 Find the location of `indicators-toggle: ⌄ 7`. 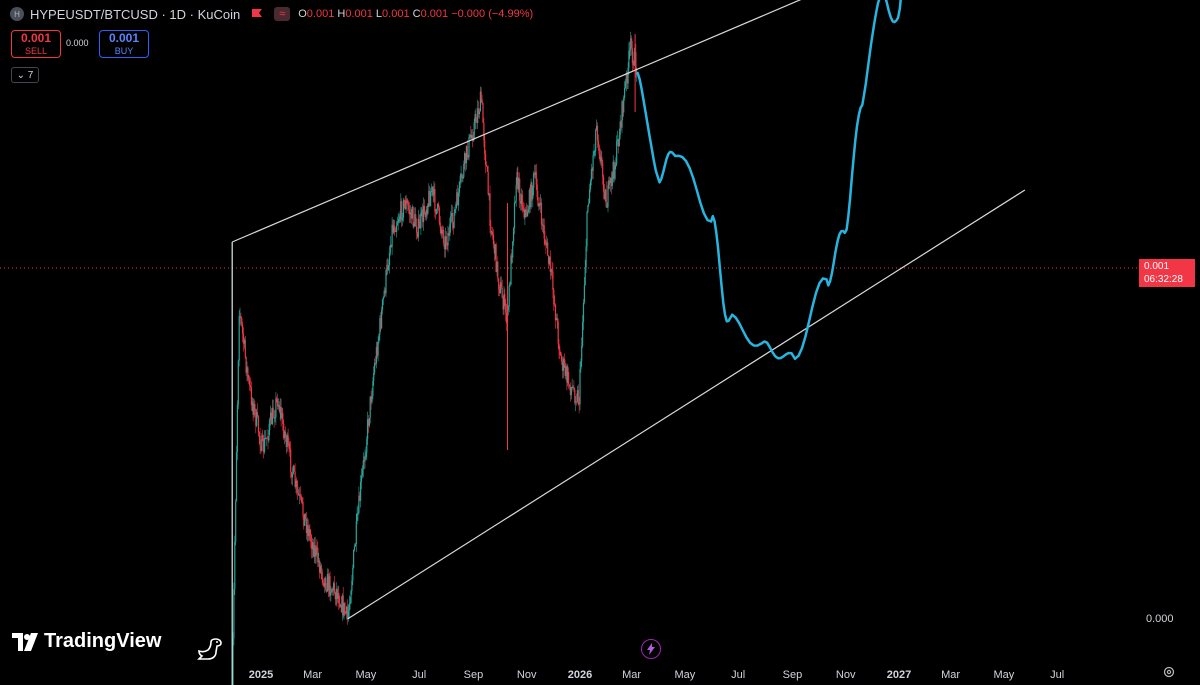

indicators-toggle: ⌄ 7 is located at coordinates (25, 75).